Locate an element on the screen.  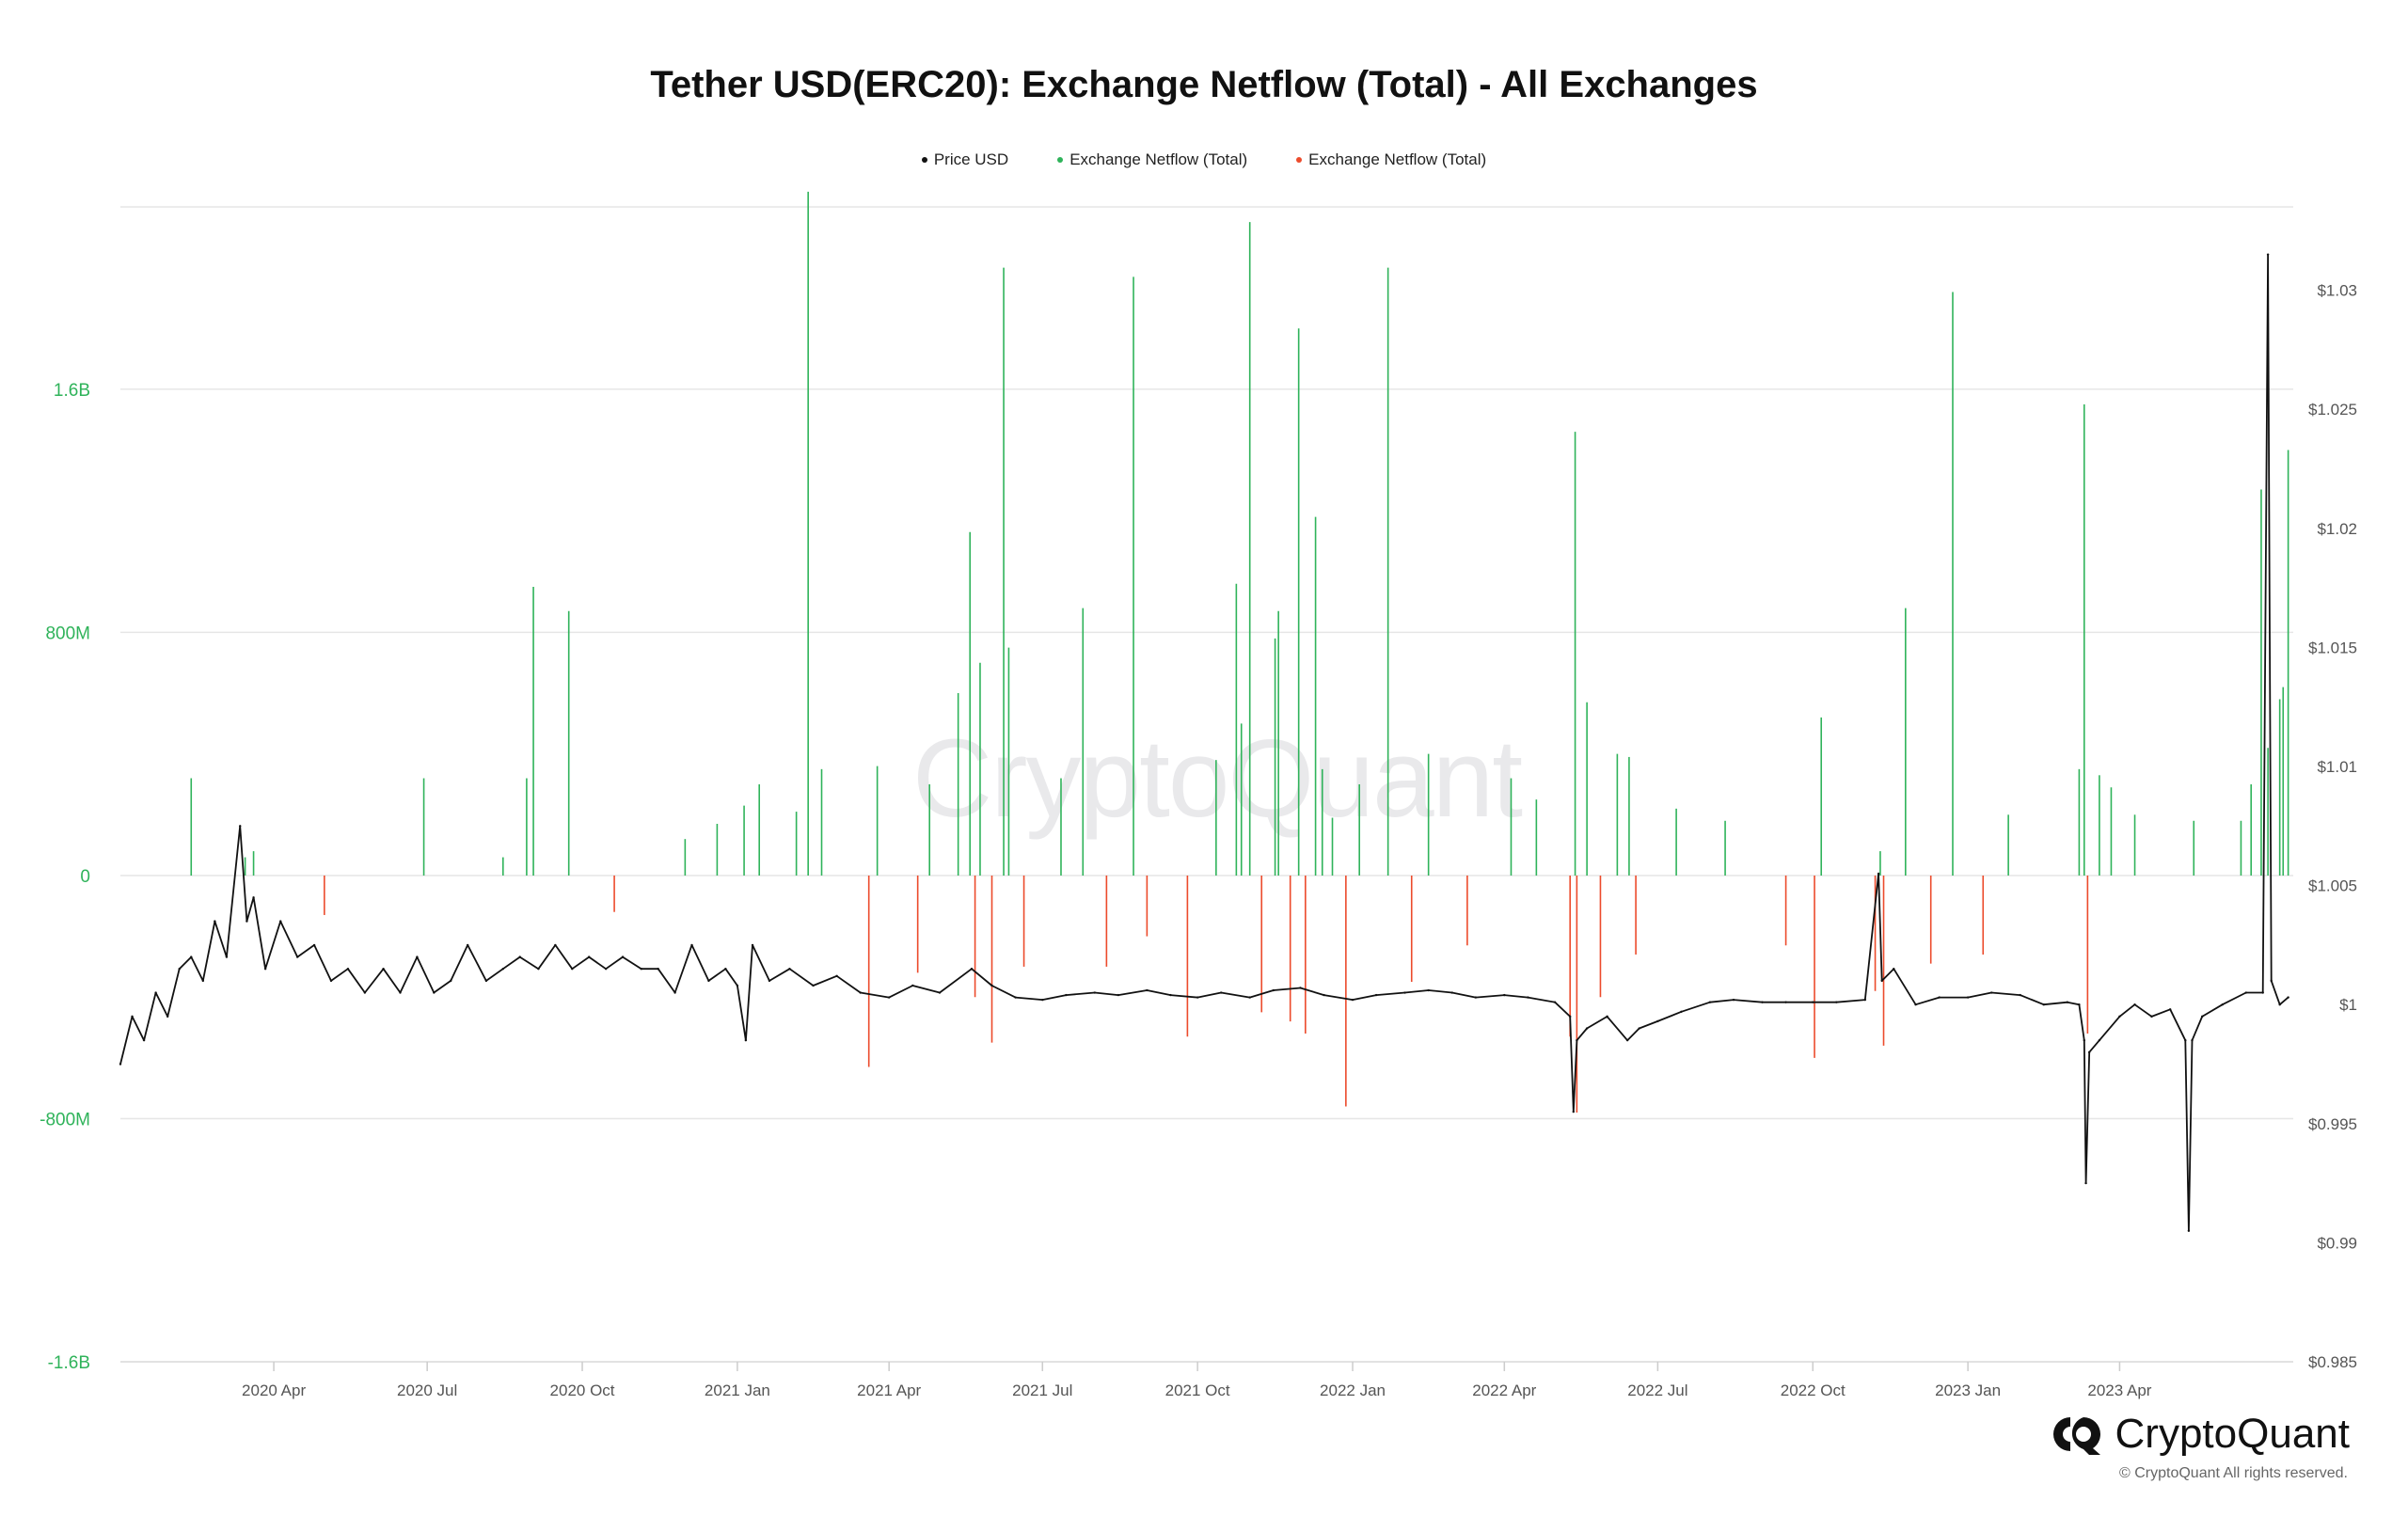
legend-item-netflow-outflow: Exchange Netflow (Total) is located at coordinates (1391, 159).